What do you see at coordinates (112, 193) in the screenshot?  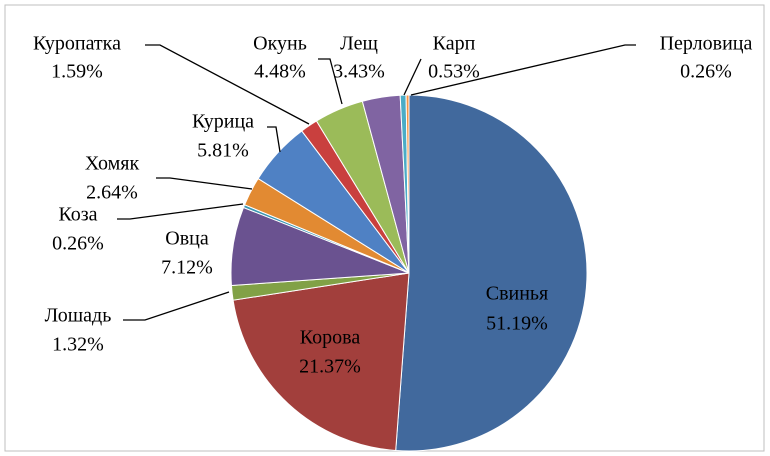 I see `slice-value-label: 2.64%` at bounding box center [112, 193].